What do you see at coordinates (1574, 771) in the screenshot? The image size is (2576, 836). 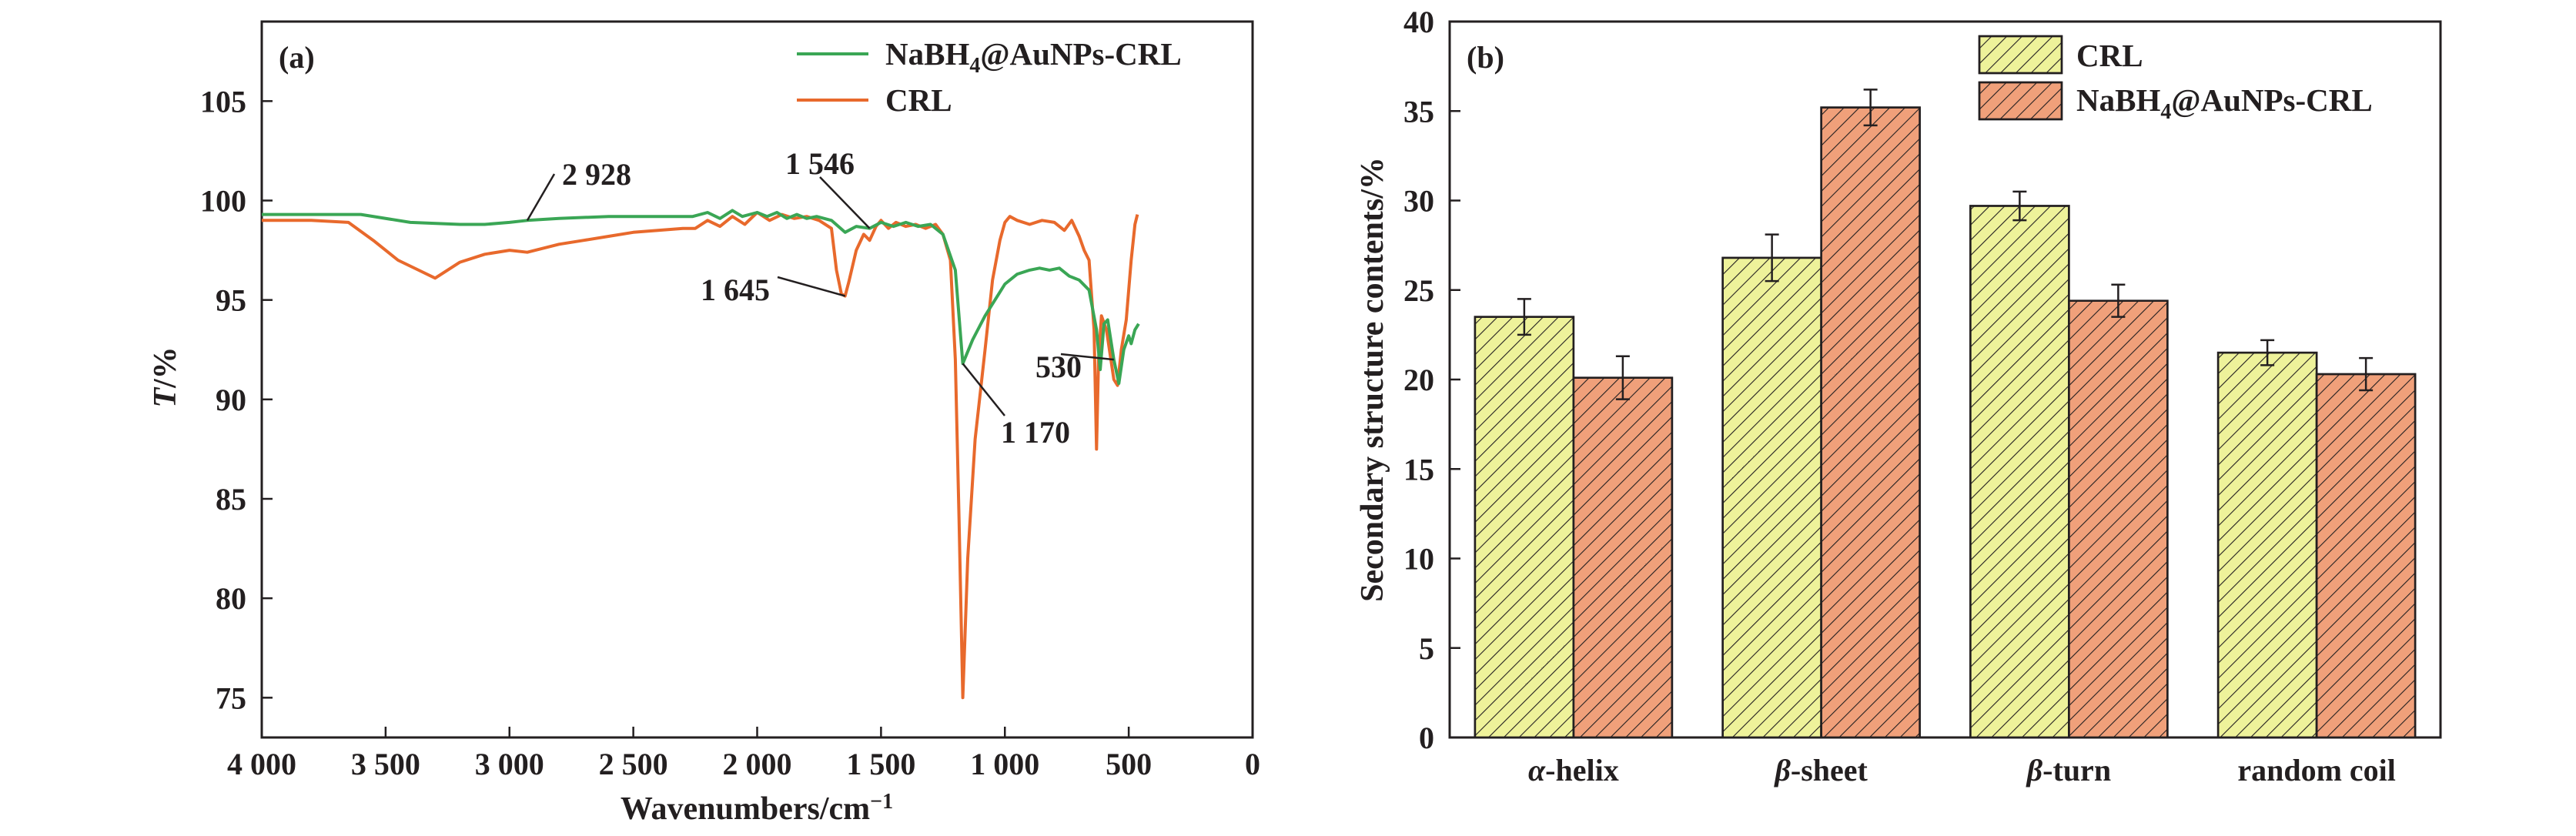 I see `category-label: α-helix` at bounding box center [1574, 771].